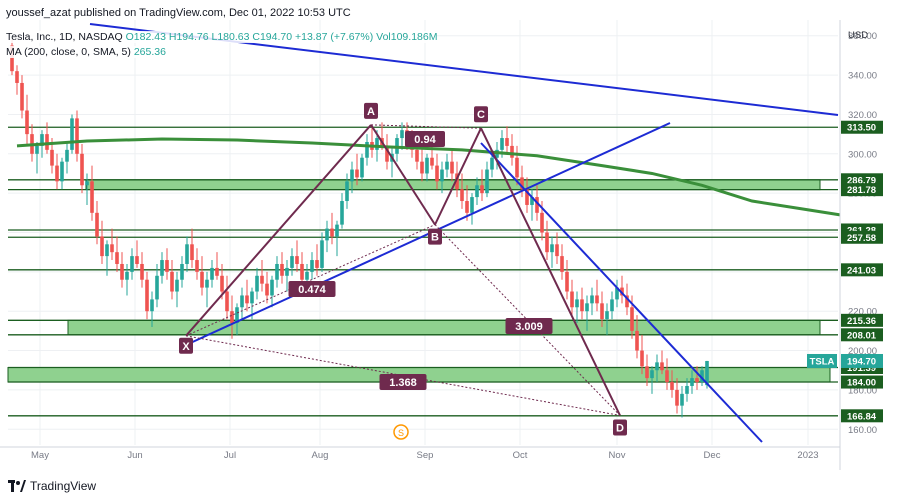 The image size is (900, 504). Describe the element at coordinates (861, 270) in the screenshot. I see `level-price-text: 241.03` at that location.